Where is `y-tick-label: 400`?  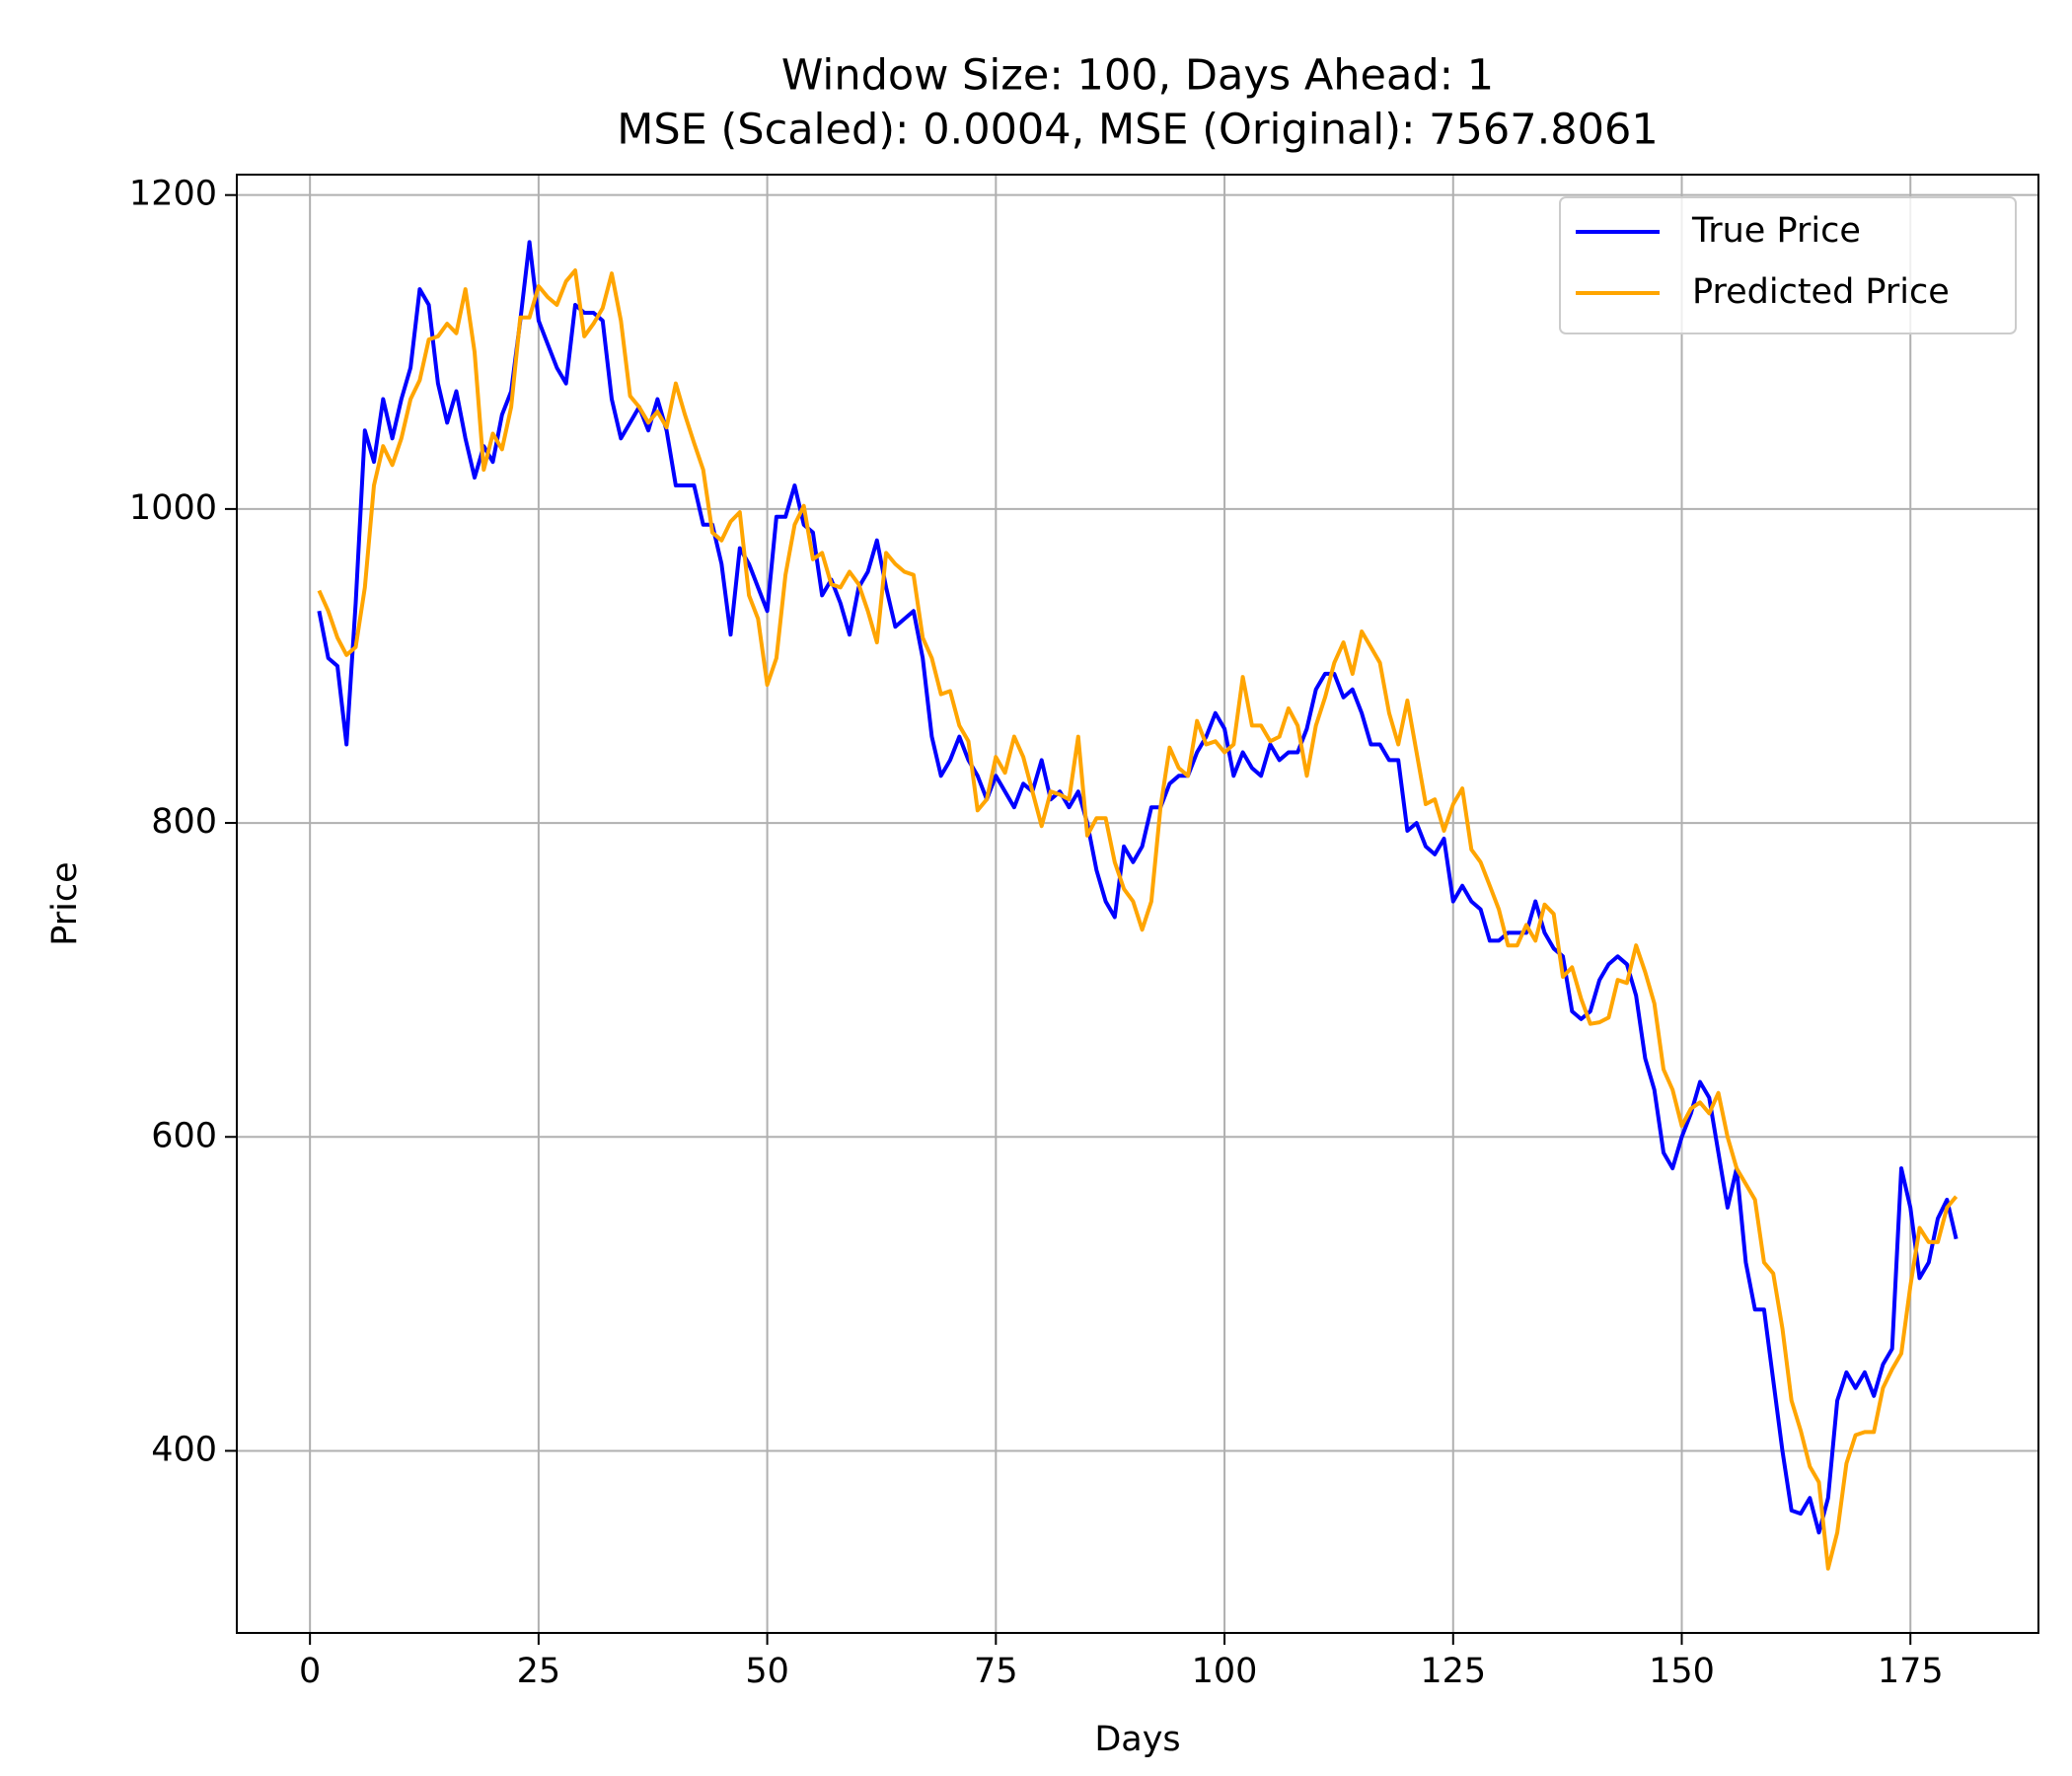 y-tick-label: 400 is located at coordinates (184, 1450).